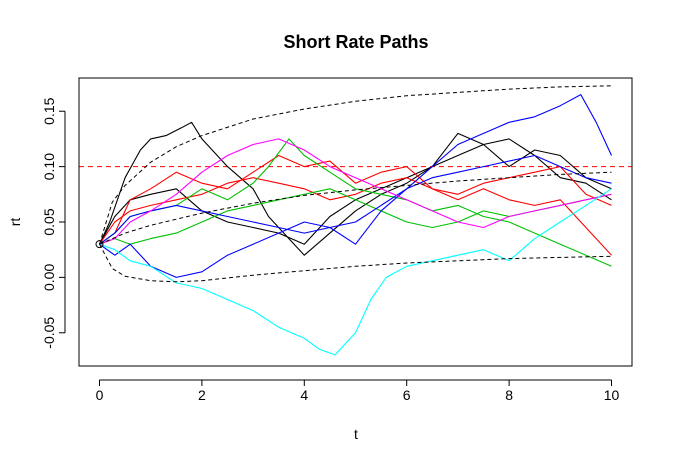  What do you see at coordinates (355, 42) in the screenshot?
I see `chart-title: Short Rate Paths` at bounding box center [355, 42].